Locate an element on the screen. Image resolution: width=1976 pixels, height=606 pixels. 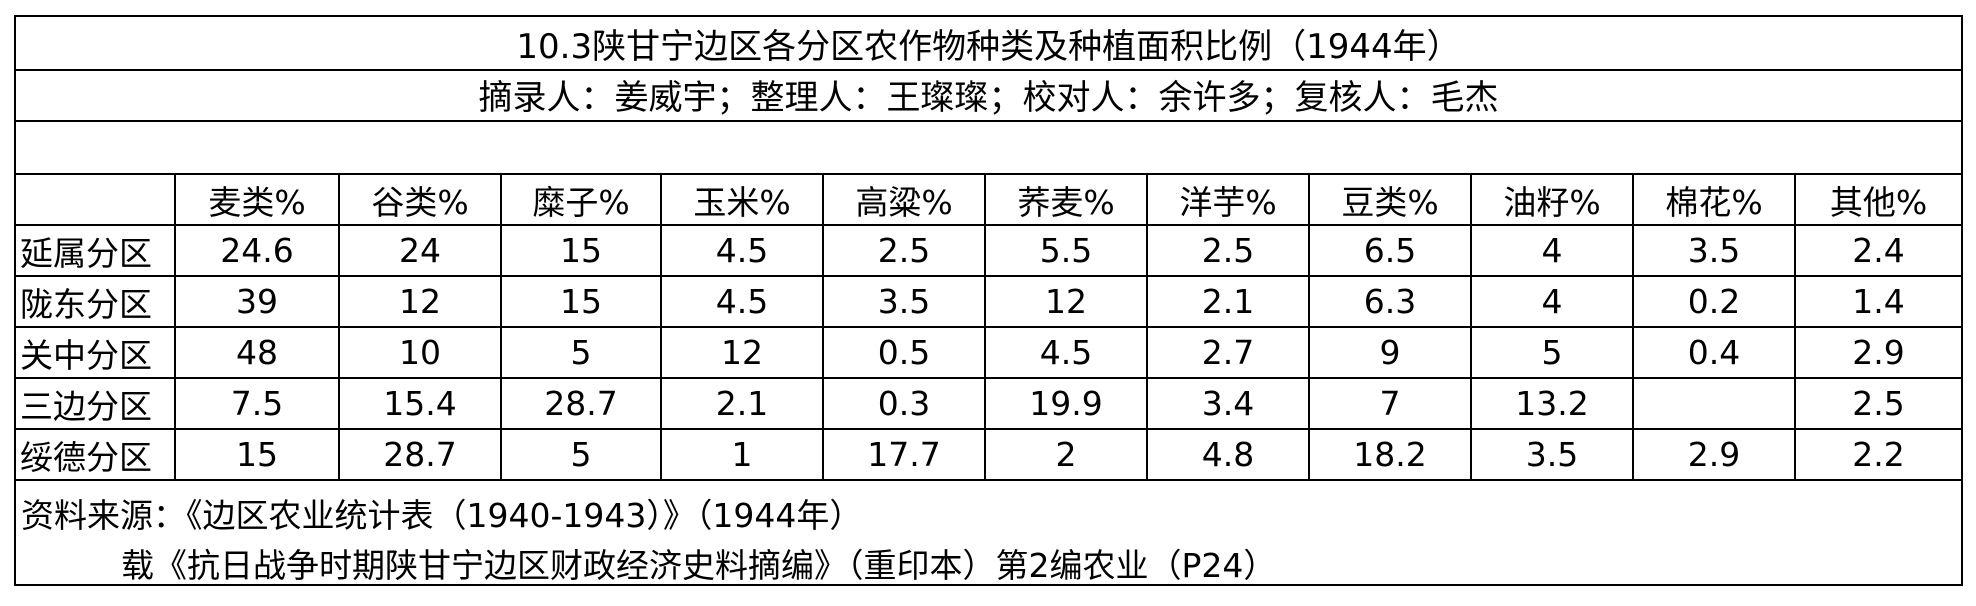
row-label: 延属分区 is located at coordinates (95, 250).